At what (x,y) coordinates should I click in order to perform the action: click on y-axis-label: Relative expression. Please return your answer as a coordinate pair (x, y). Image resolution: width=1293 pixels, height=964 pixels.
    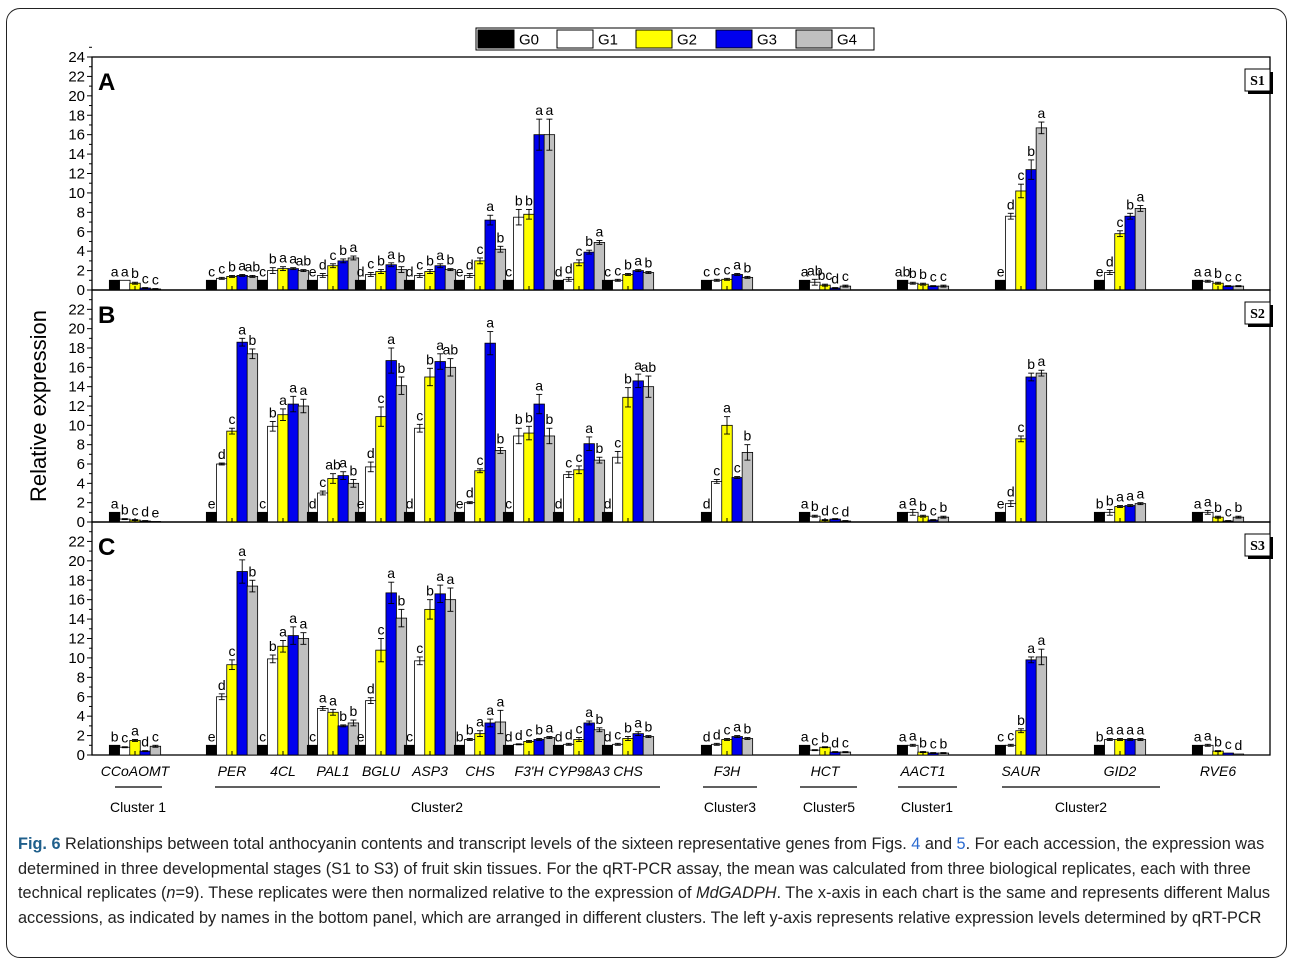
    Looking at the image, I should click on (38, 406).